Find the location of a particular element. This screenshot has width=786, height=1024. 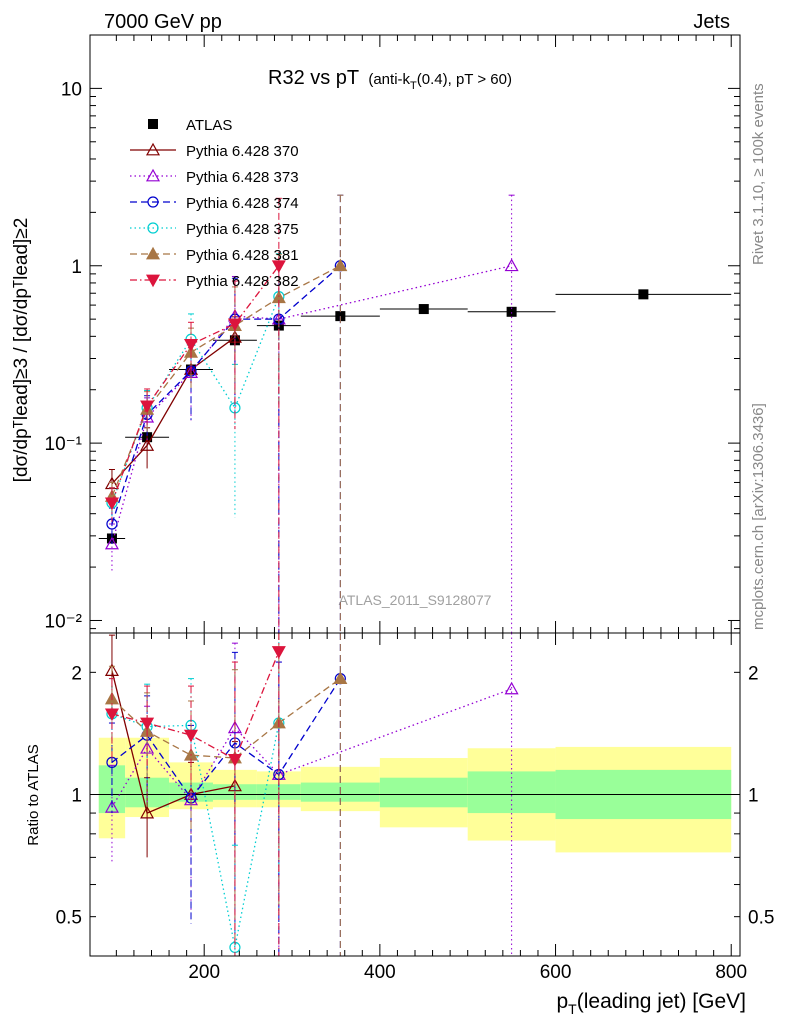

main-title: R32 vs pT (anti-kT(0.4), pT > 60) is located at coordinates (390, 79).